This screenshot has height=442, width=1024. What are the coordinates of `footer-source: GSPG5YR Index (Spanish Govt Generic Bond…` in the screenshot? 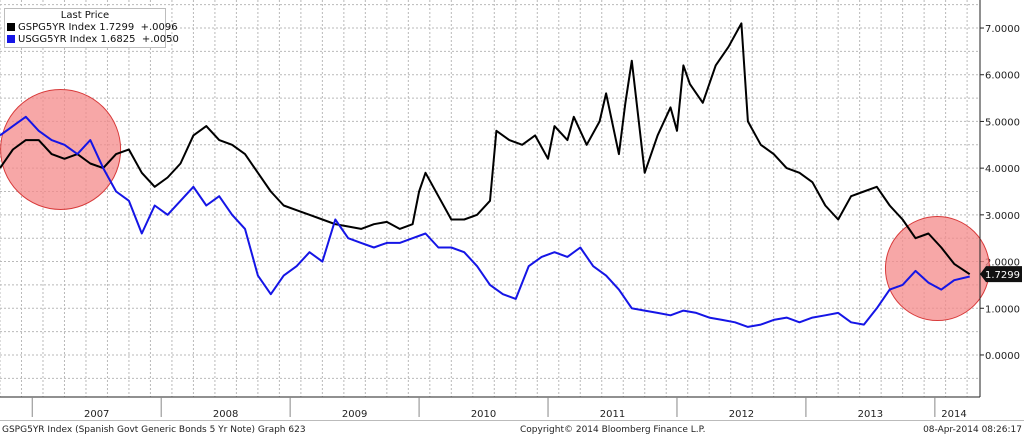 It's located at (154, 430).